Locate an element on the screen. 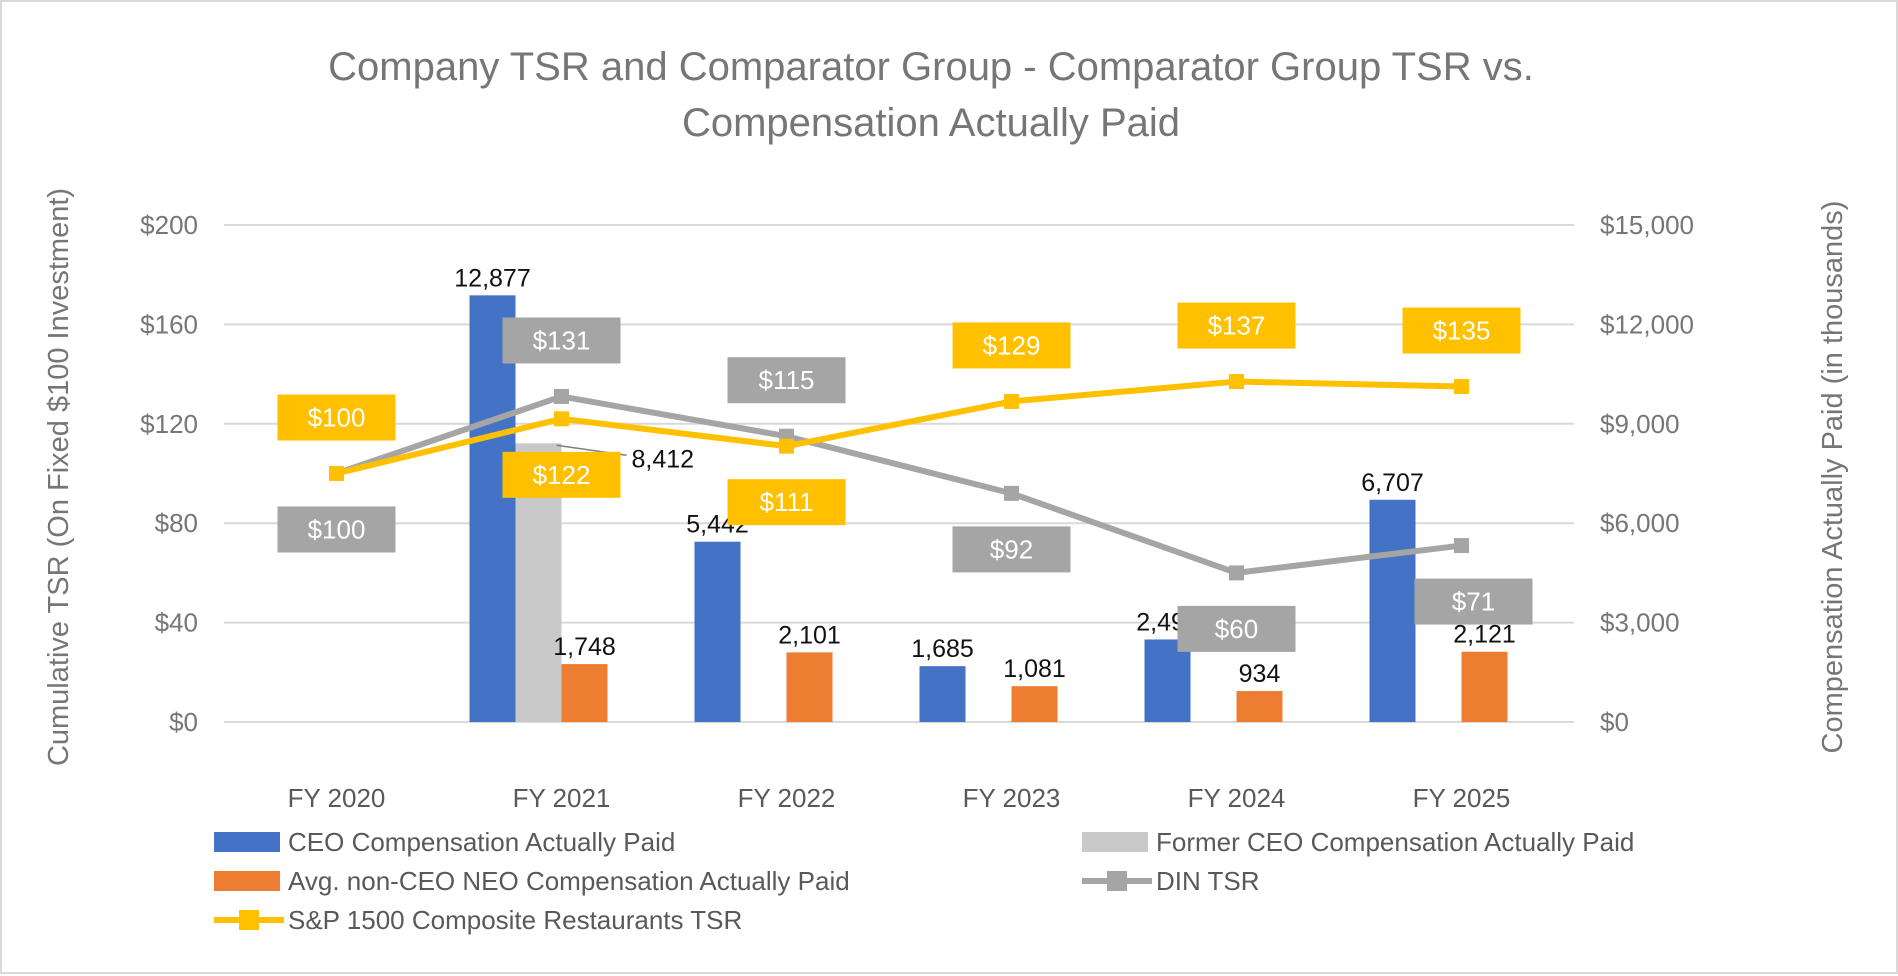 This screenshot has width=1898, height=976. x-axis-category-label: FY 2023 is located at coordinates (1012, 798).